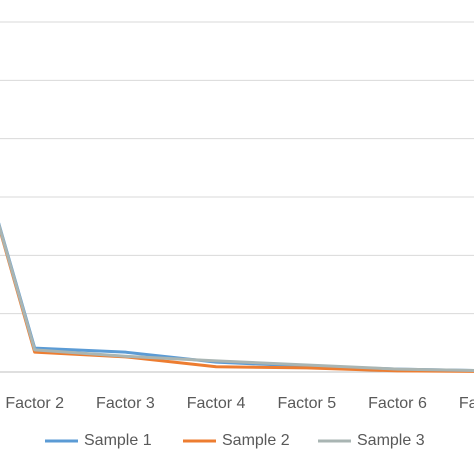 Image resolution: width=474 pixels, height=474 pixels. Describe the element at coordinates (466, 403) in the screenshot. I see `x-tick-label: Factor 7` at that location.